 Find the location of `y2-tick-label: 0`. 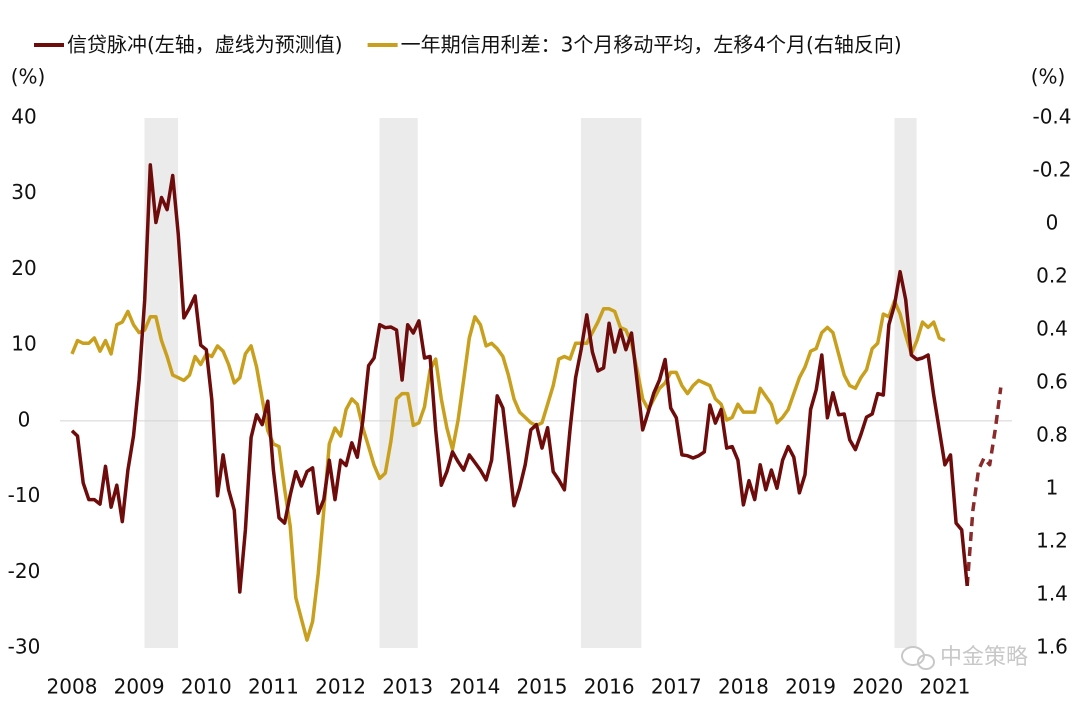

y2-tick-label: 0 is located at coordinates (1052, 223).